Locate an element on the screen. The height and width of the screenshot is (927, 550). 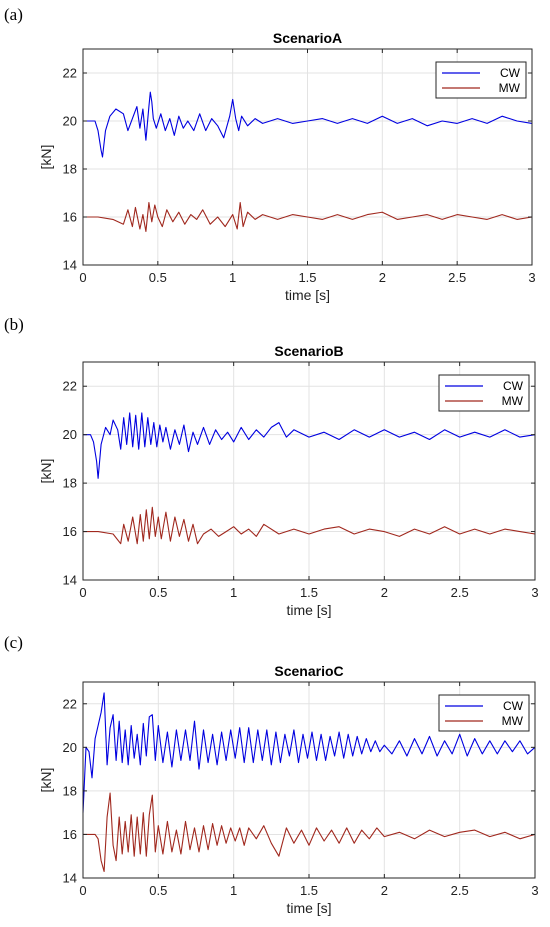
chart-title: ScenarioA is located at coordinates (307, 38).